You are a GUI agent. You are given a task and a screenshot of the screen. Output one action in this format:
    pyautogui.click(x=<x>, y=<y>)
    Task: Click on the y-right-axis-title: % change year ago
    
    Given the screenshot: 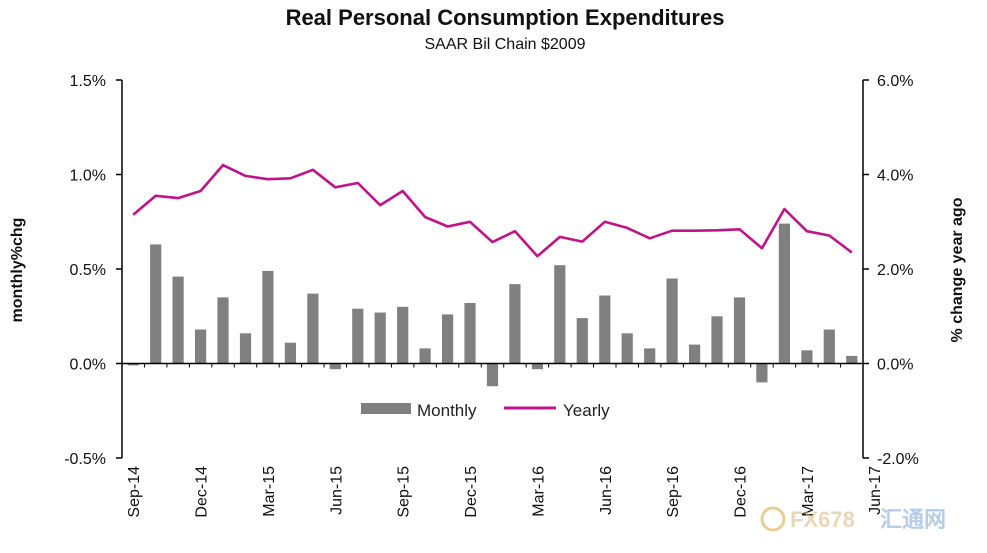 What is the action you would take?
    pyautogui.click(x=957, y=269)
    